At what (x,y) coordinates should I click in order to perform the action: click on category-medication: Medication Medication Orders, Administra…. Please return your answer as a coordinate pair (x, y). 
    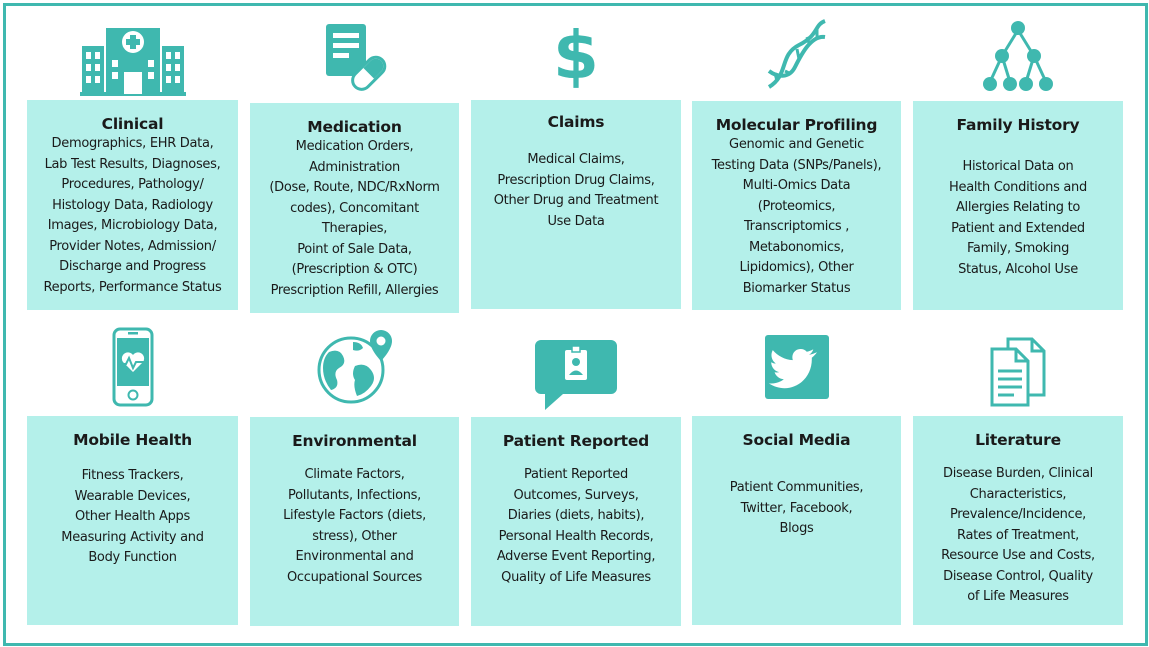
    Looking at the image, I should click on (354, 160).